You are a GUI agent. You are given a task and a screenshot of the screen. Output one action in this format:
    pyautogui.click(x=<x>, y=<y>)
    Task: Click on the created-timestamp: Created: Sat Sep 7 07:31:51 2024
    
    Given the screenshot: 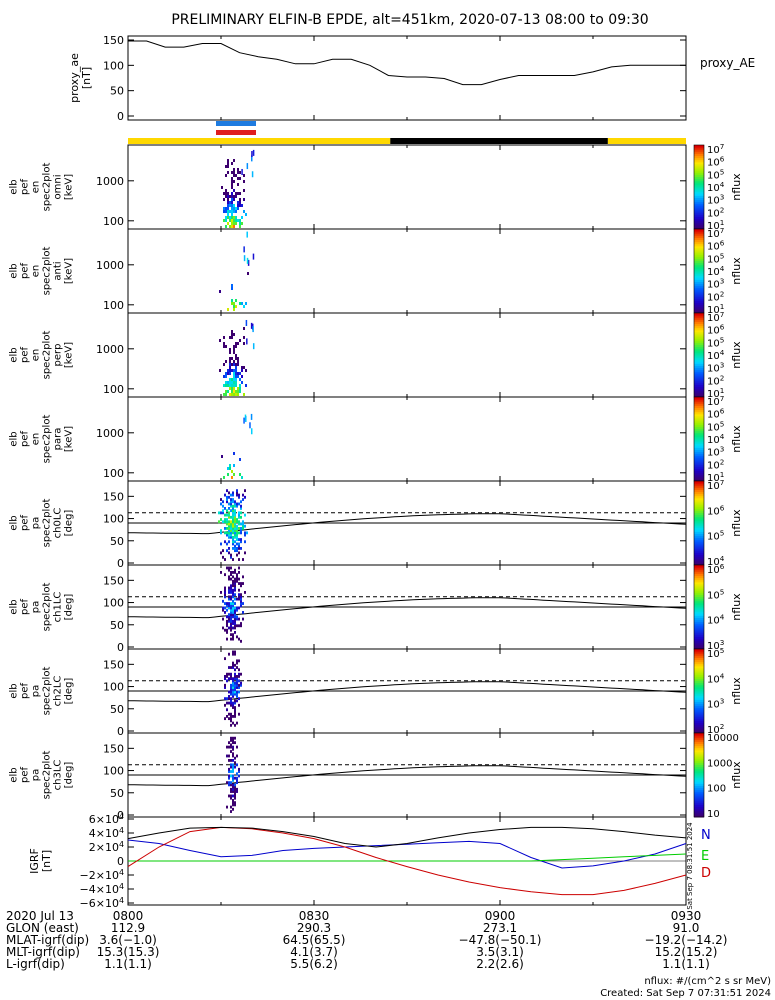 What is the action you would take?
    pyautogui.click(x=685, y=993)
    